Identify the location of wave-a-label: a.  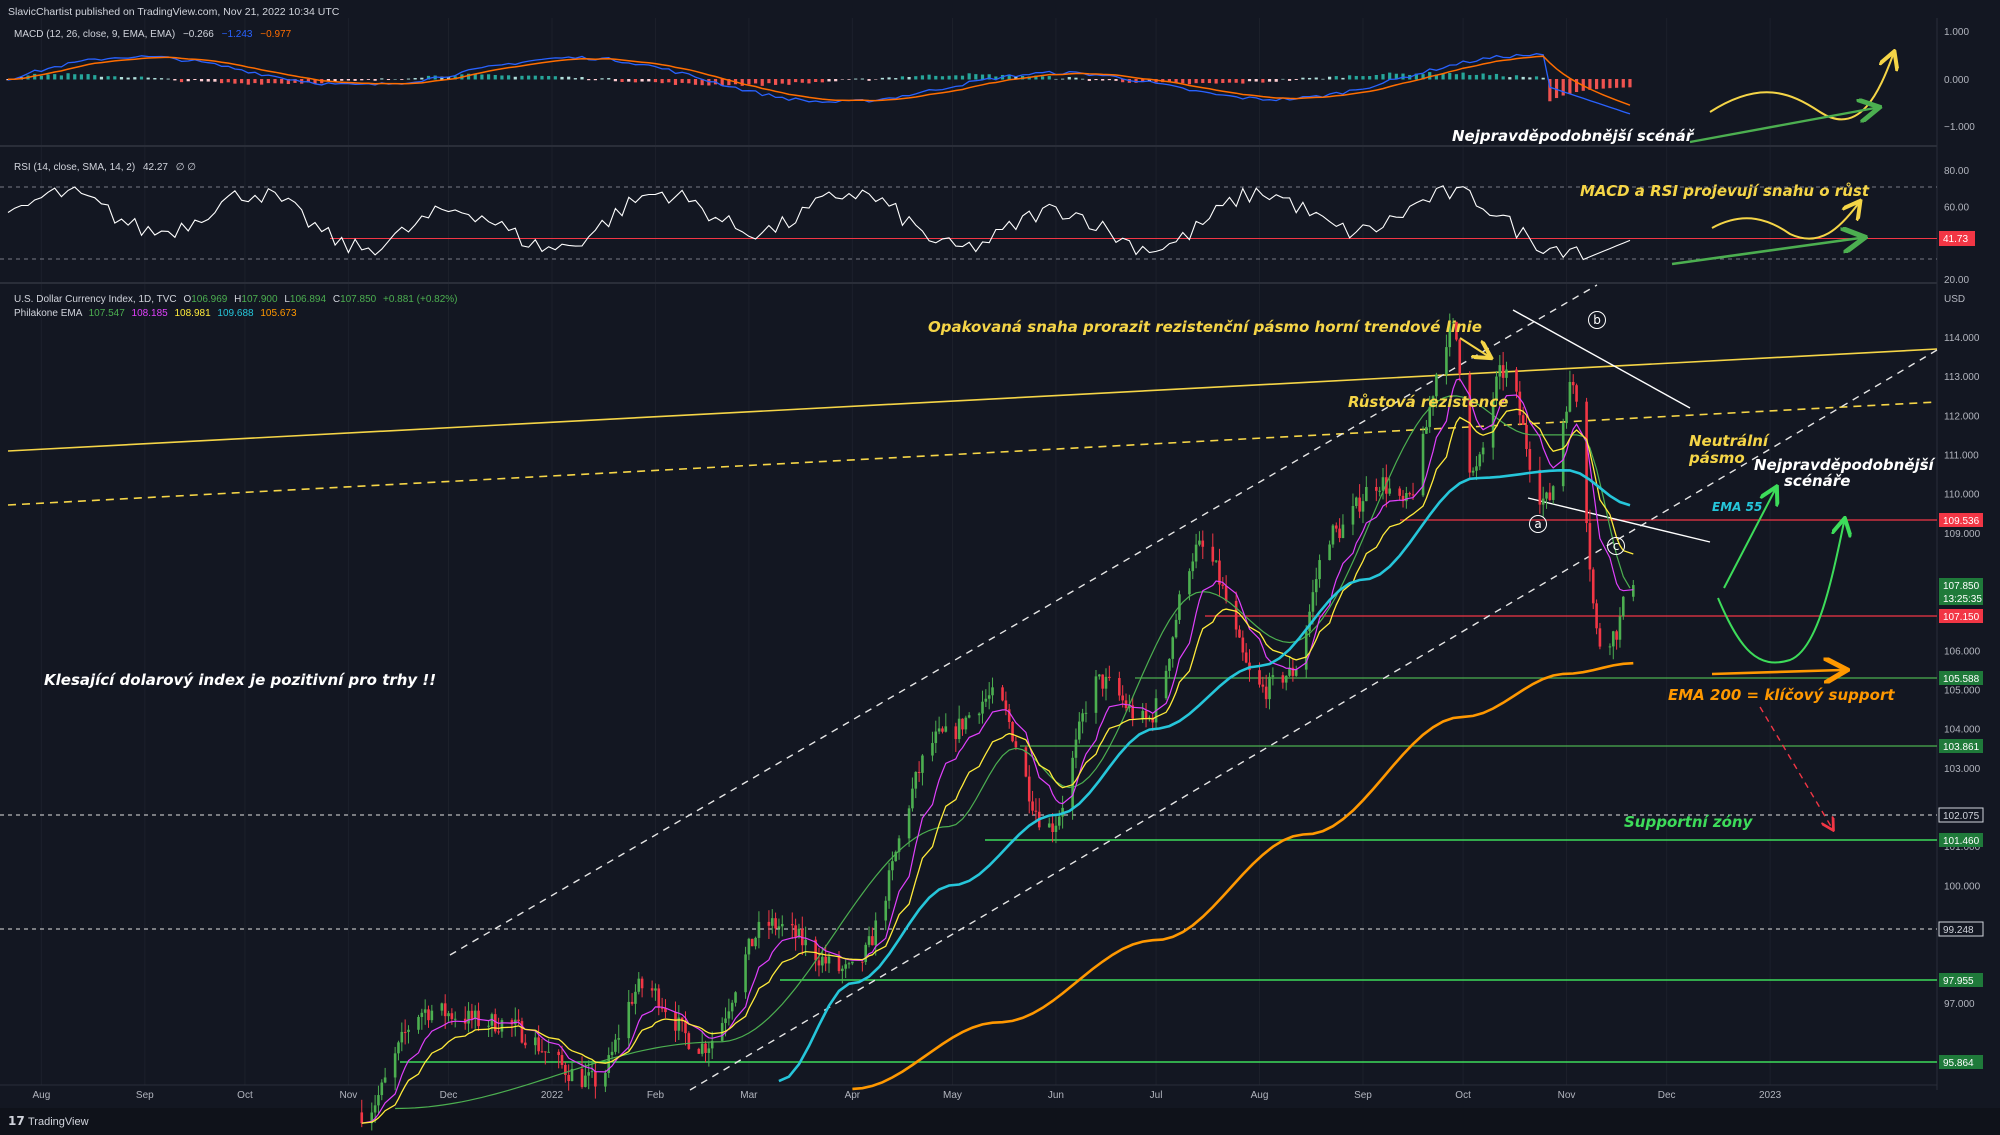
(1537, 524).